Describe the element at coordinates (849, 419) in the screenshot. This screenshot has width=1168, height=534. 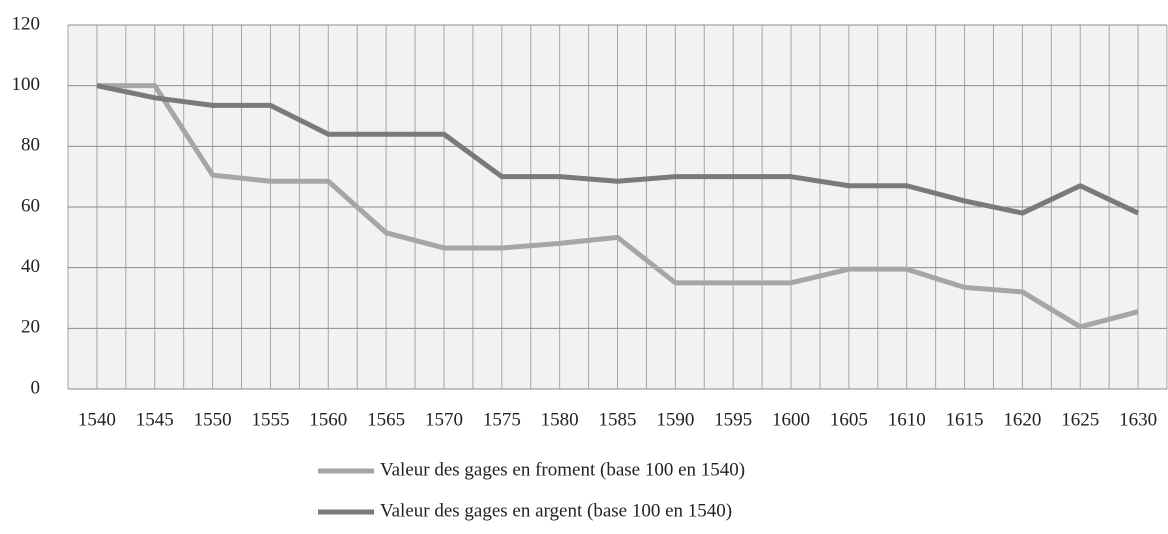
I see `x-tick-label: 1605` at that location.